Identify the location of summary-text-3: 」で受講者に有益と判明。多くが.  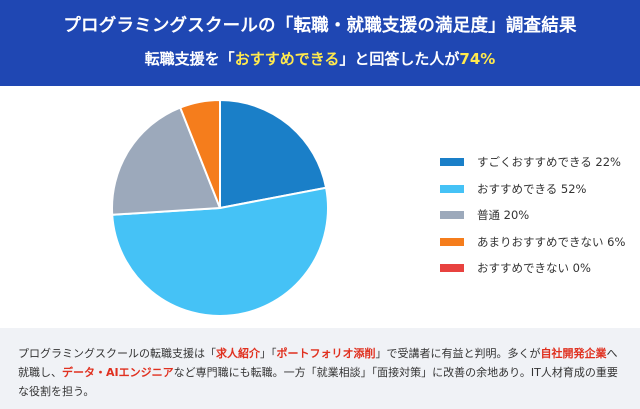
(458, 353).